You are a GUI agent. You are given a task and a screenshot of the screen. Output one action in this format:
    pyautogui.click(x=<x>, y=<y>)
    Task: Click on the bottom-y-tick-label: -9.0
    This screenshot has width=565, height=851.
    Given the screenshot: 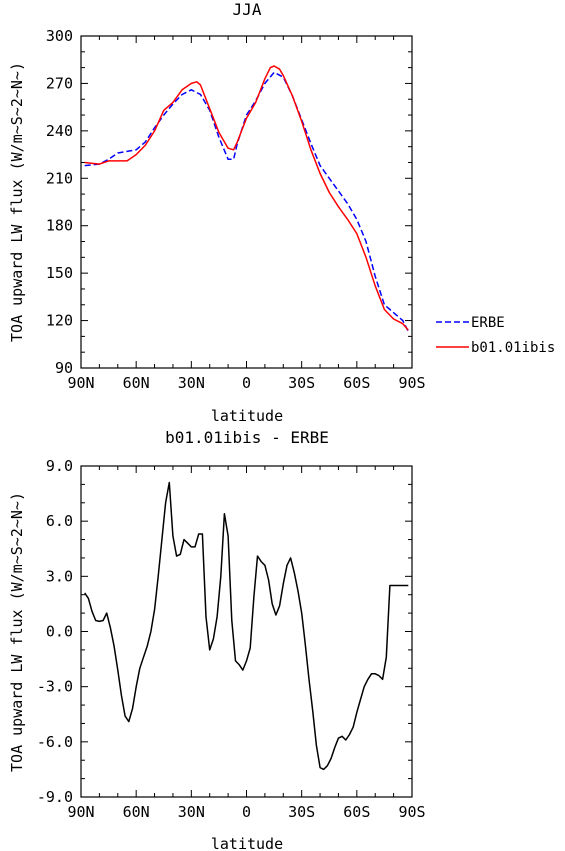 What is the action you would take?
    pyautogui.click(x=55, y=797)
    